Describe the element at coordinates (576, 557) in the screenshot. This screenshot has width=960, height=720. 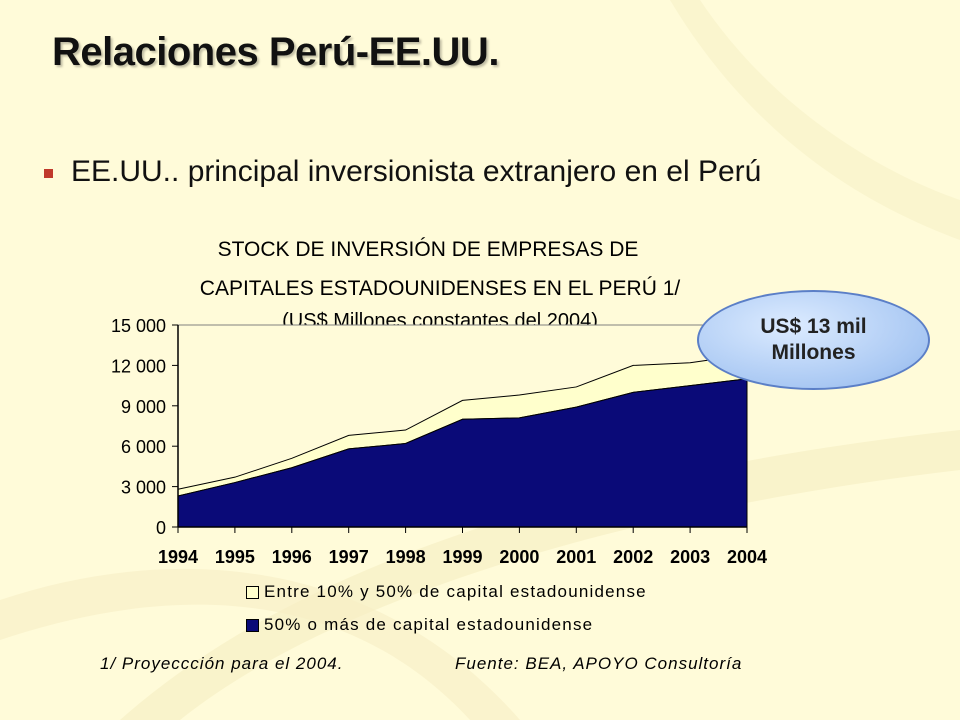
I see `x-tick-label: 2001` at that location.